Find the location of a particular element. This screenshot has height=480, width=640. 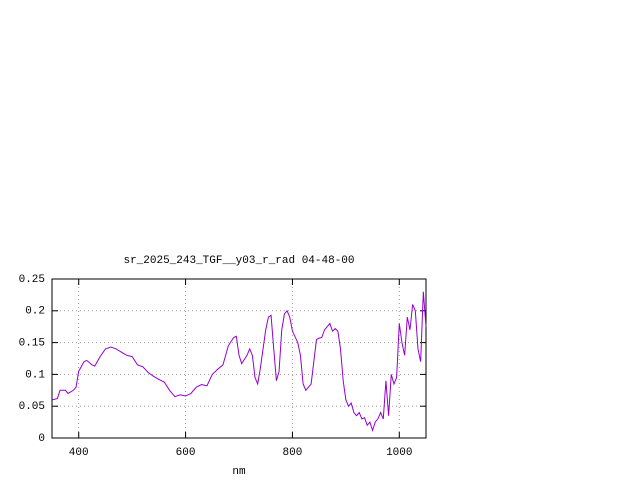

y-tick-label: 0 is located at coordinates (41, 439).